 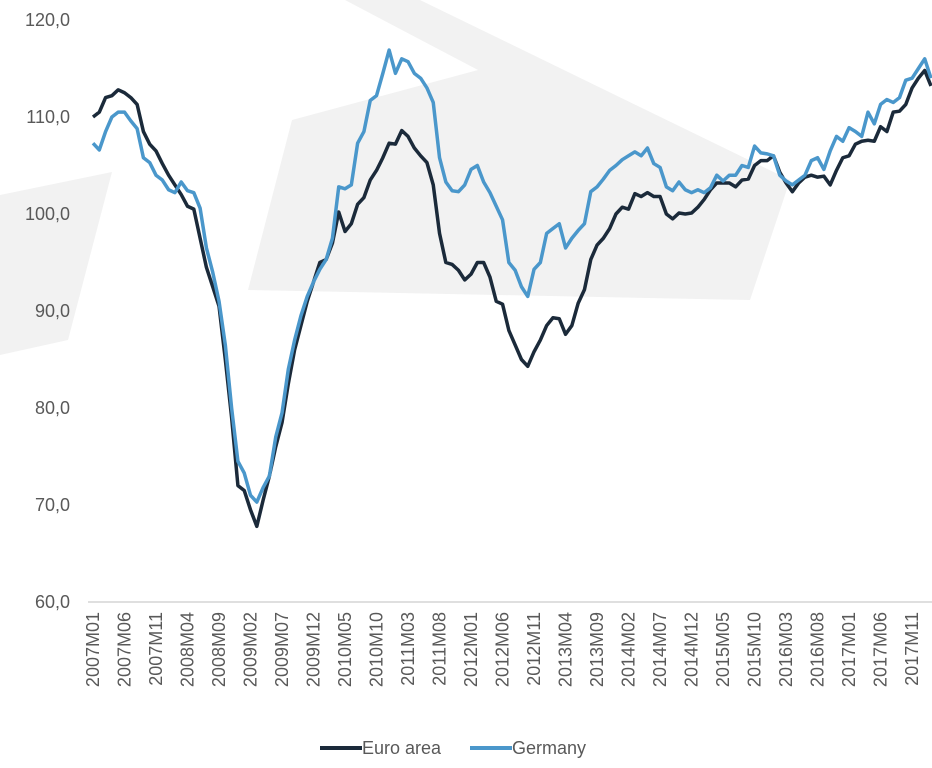 I want to click on x-tick-label: 2015M10, so click(x=755, y=649).